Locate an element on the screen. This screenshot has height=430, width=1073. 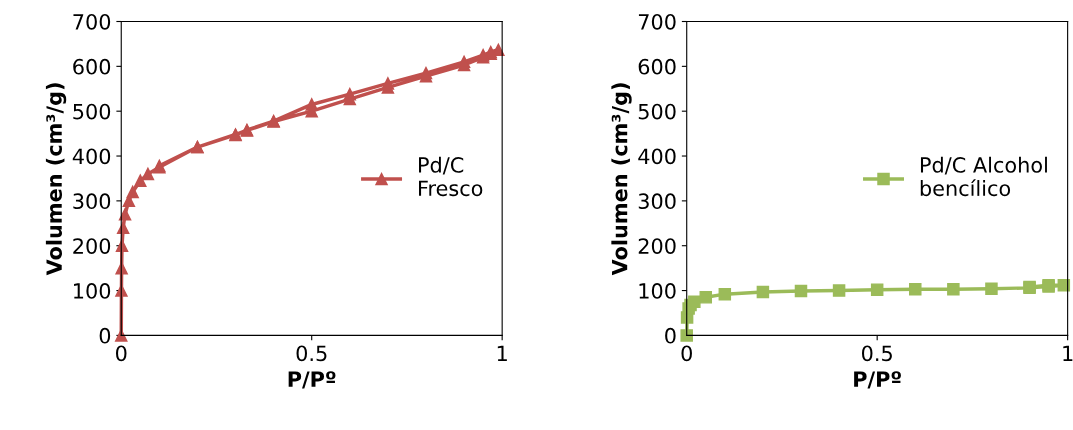
legend-label: Pd/C Alcohol bencílico is located at coordinates (983, 176).